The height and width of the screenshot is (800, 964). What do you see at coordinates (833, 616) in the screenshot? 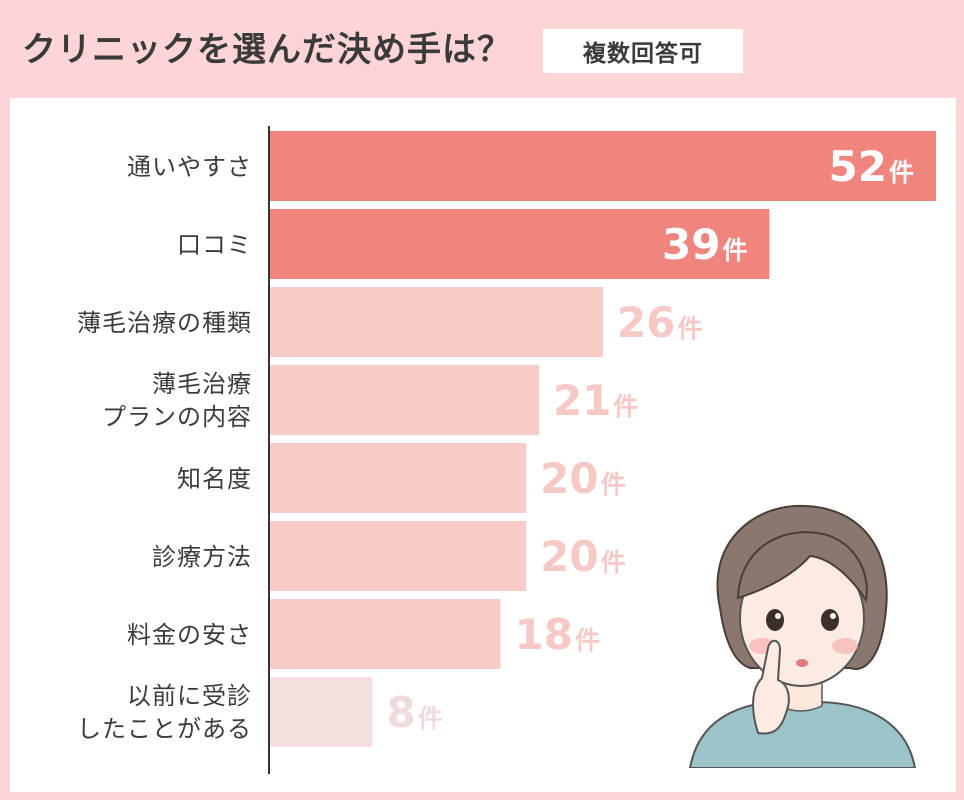
I see `right-eye-highlight` at bounding box center [833, 616].